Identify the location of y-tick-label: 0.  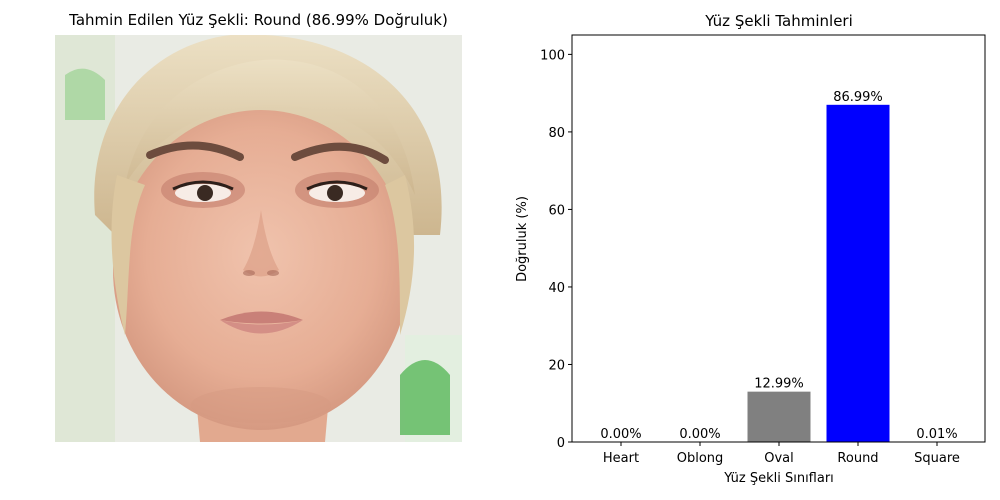
(561, 443).